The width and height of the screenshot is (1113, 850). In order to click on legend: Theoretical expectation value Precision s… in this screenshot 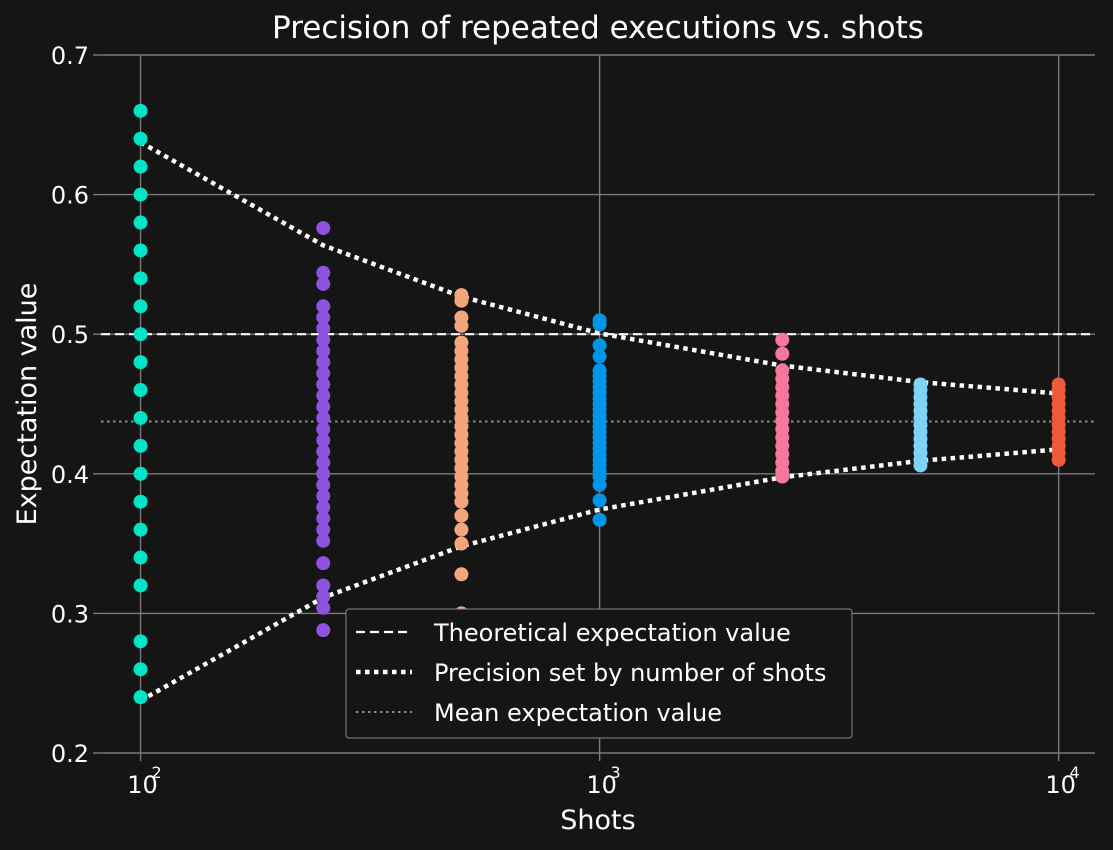, I will do `click(599, 673)`.